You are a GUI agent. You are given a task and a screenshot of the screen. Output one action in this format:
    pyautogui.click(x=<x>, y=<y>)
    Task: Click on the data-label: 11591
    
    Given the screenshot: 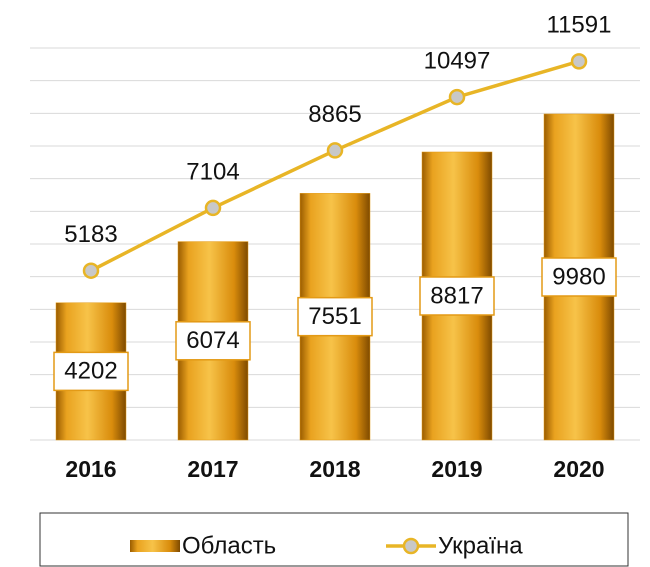 What is the action you would take?
    pyautogui.click(x=579, y=25)
    